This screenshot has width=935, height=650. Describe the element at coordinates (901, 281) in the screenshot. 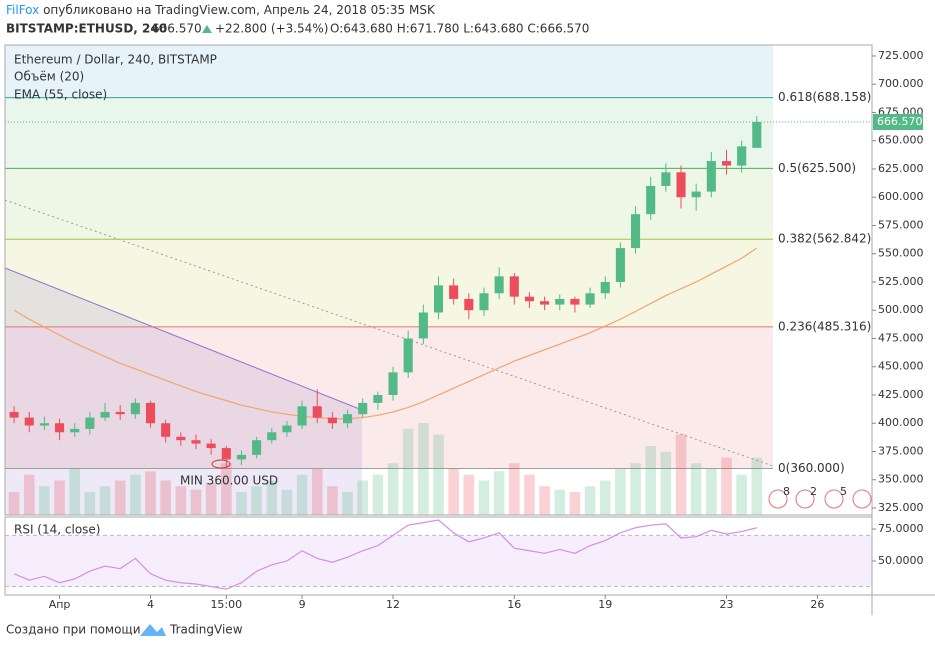

I see `y-tick-label: 525.000` at that location.